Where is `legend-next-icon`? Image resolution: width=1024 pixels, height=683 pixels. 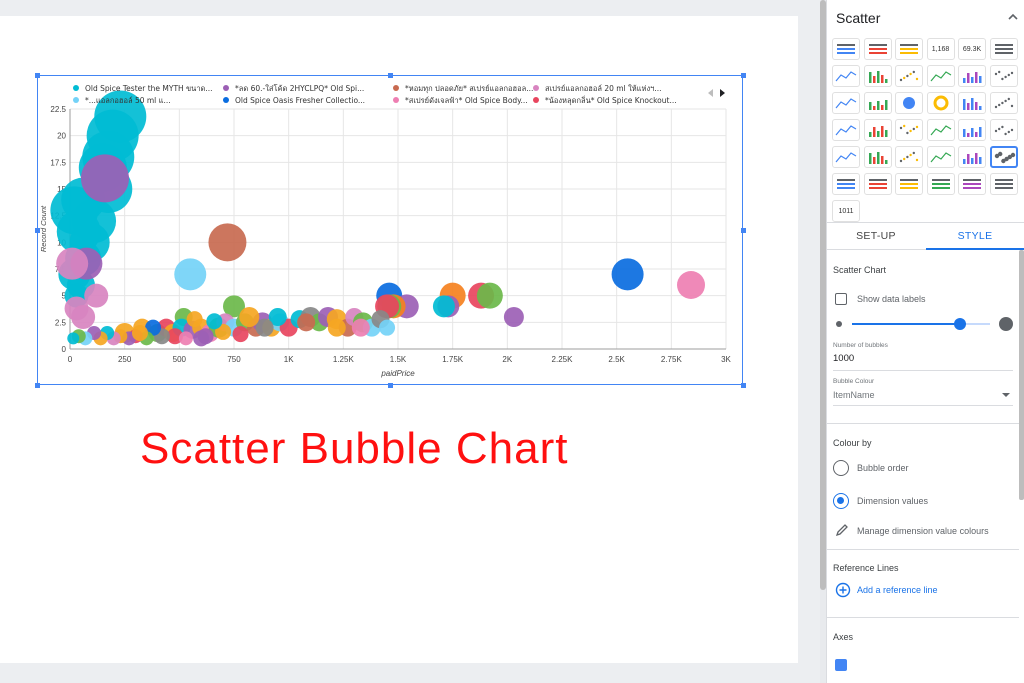
legend-next-icon is located at coordinates (722, 93).